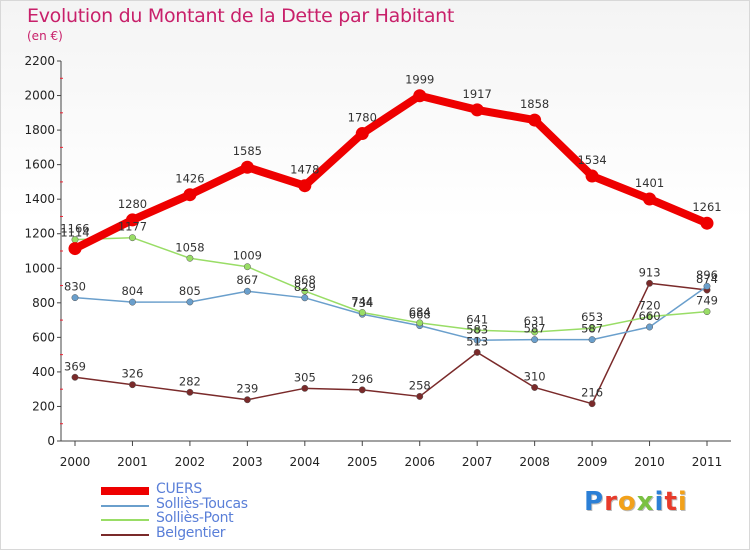  Describe the element at coordinates (650, 306) in the screenshot. I see `data-label: 720` at that location.